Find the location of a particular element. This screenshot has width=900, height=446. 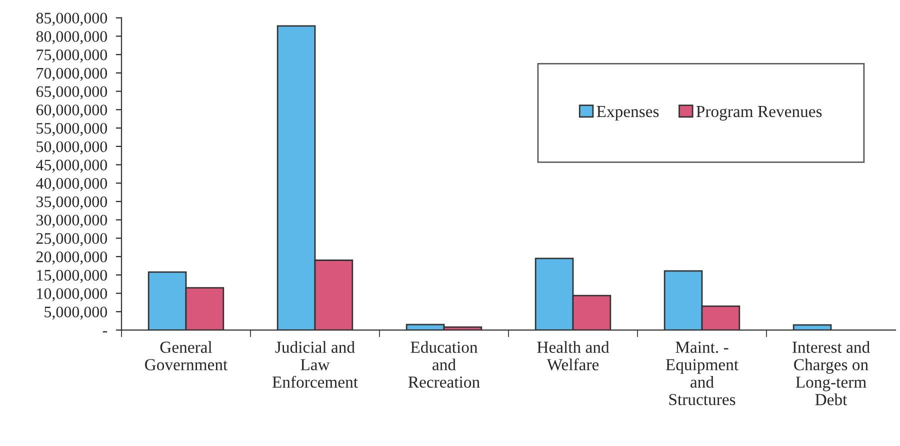

y-tick-label: 10,000,000 is located at coordinates (72, 295).